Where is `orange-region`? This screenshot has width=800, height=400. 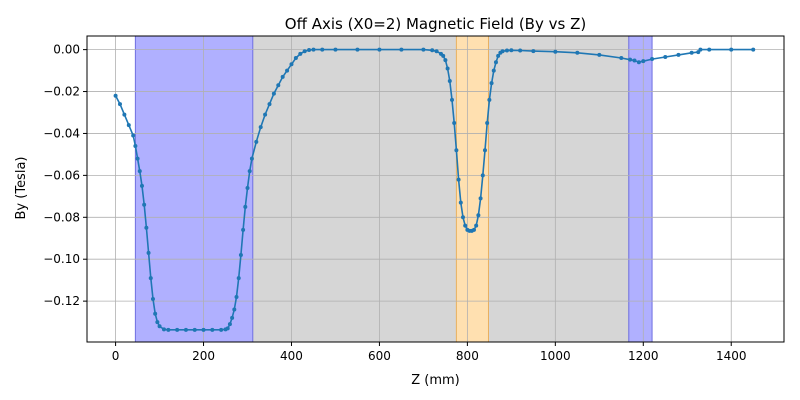
orange-region is located at coordinates (472, 189).